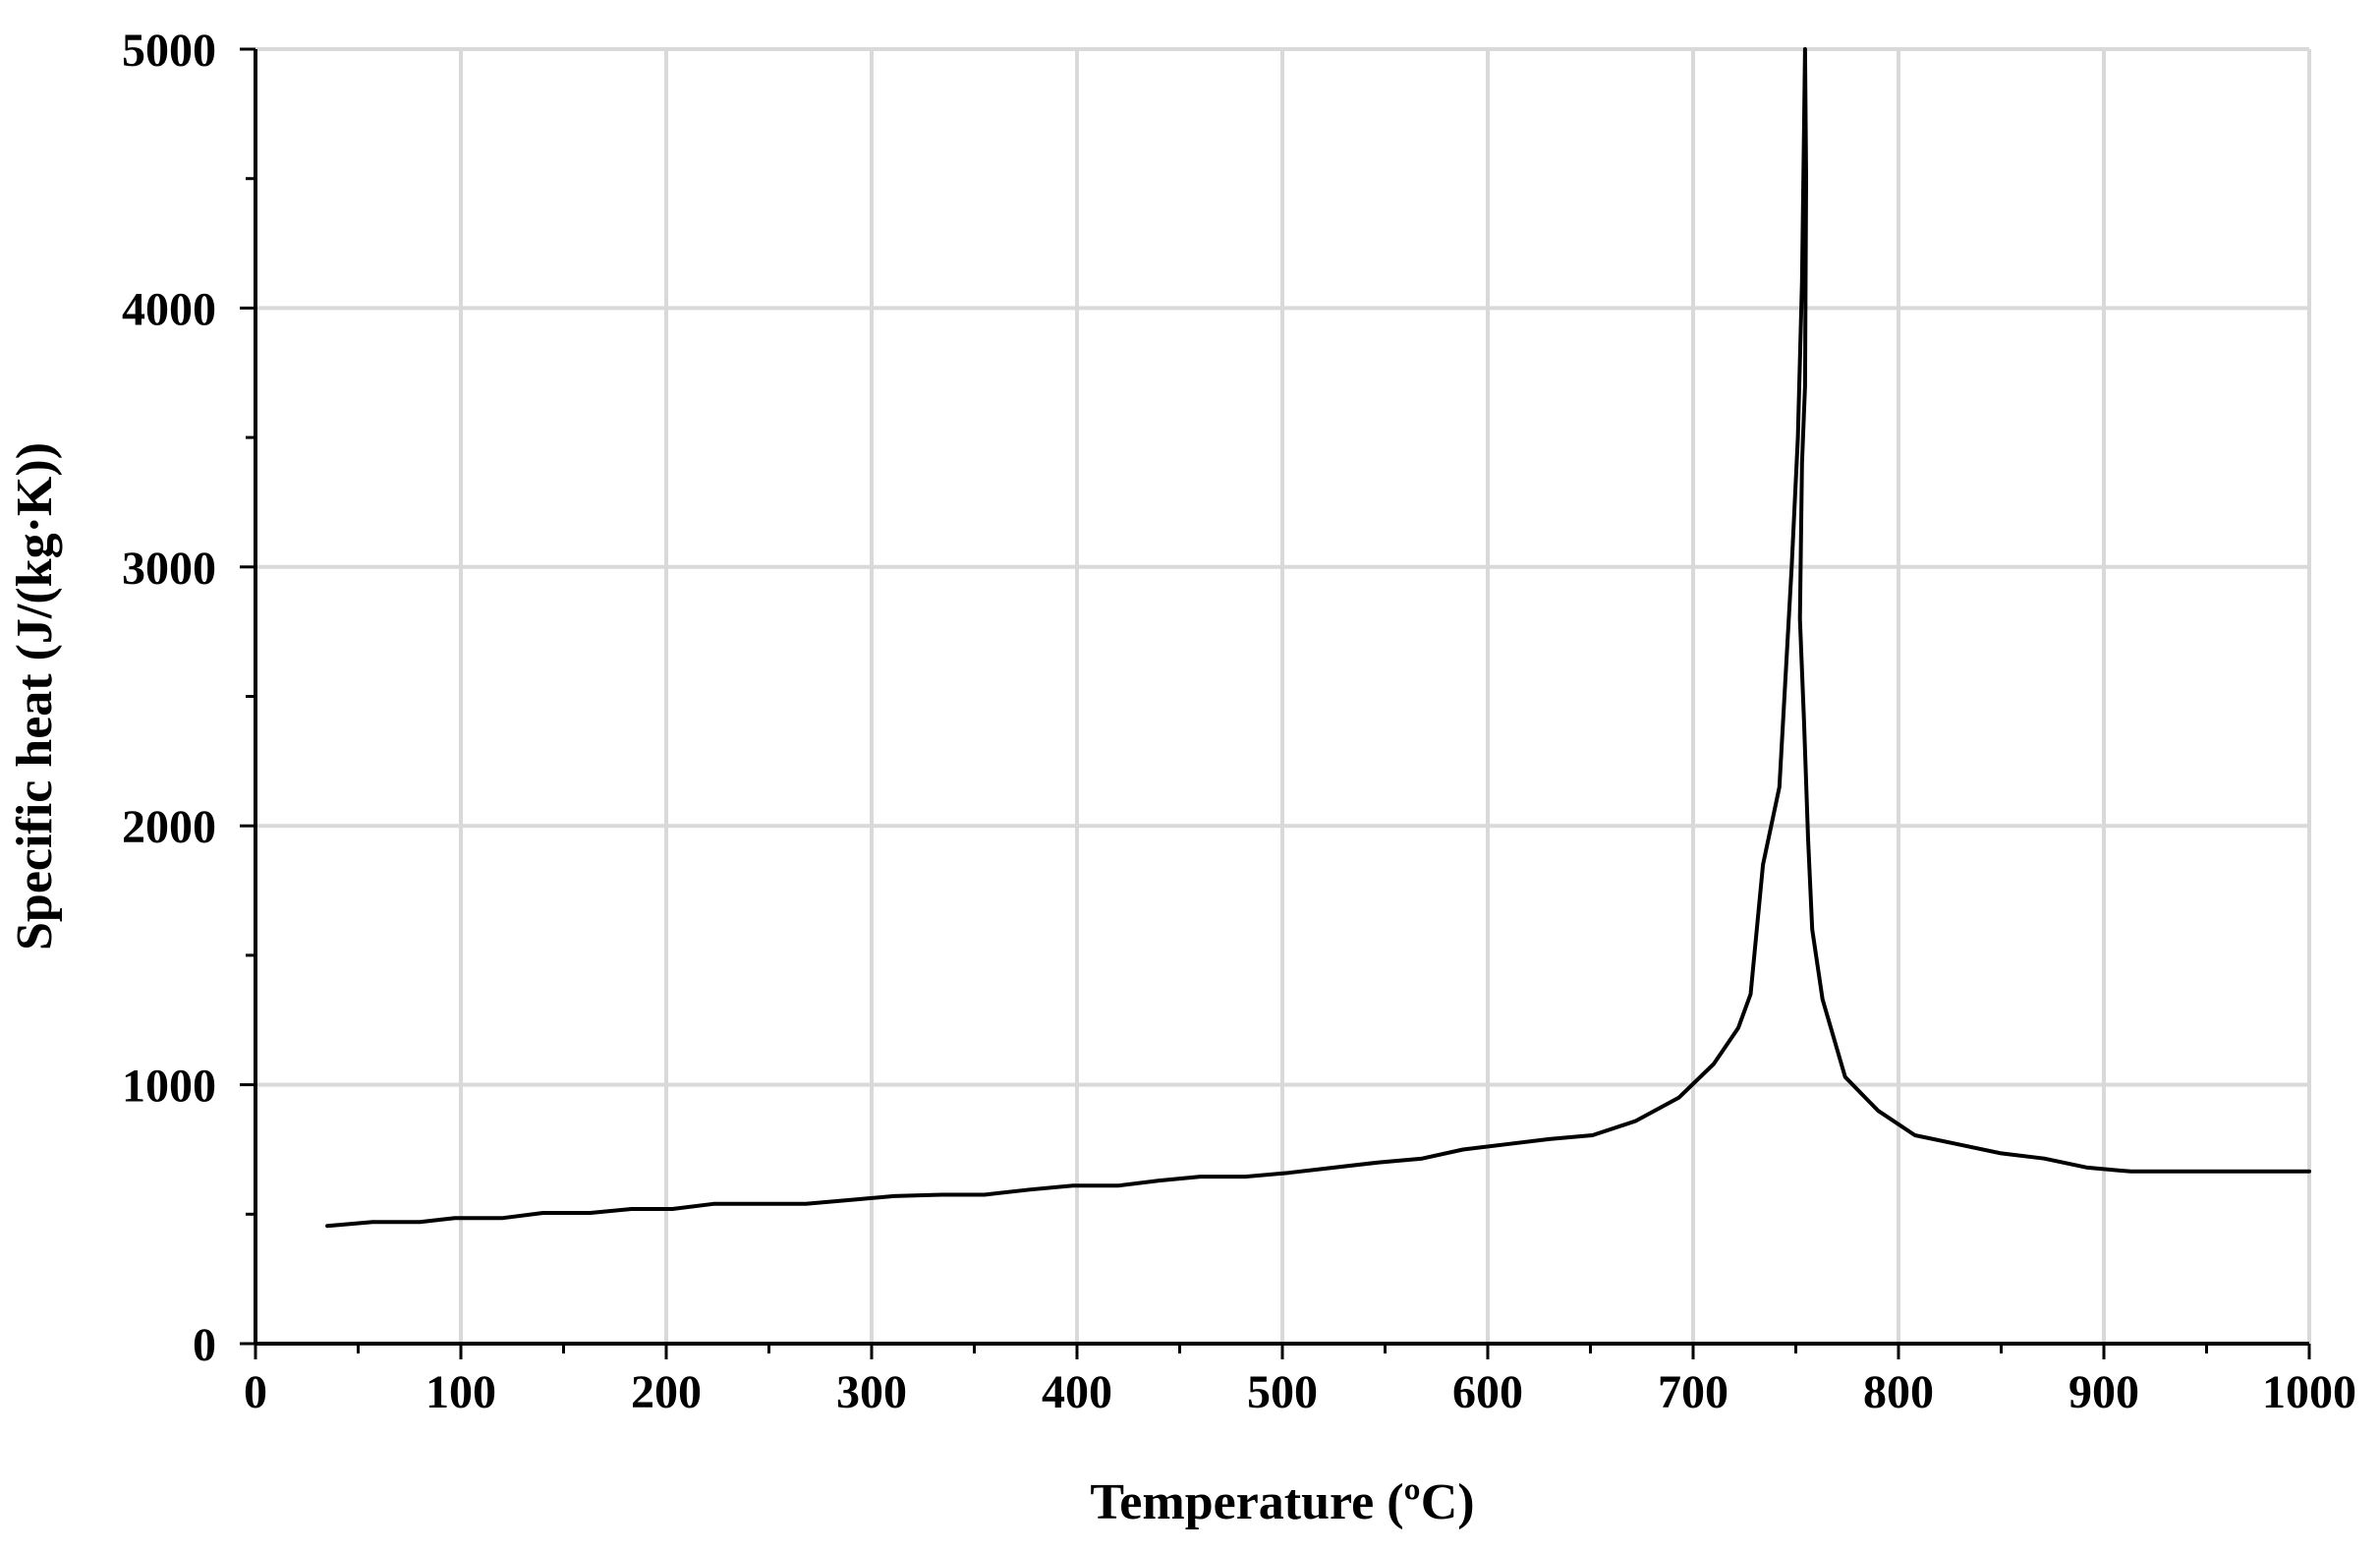 This screenshot has height=1553, width=2380. Describe the element at coordinates (1487, 1392) in the screenshot. I see `x-tick-label: 600` at that location.